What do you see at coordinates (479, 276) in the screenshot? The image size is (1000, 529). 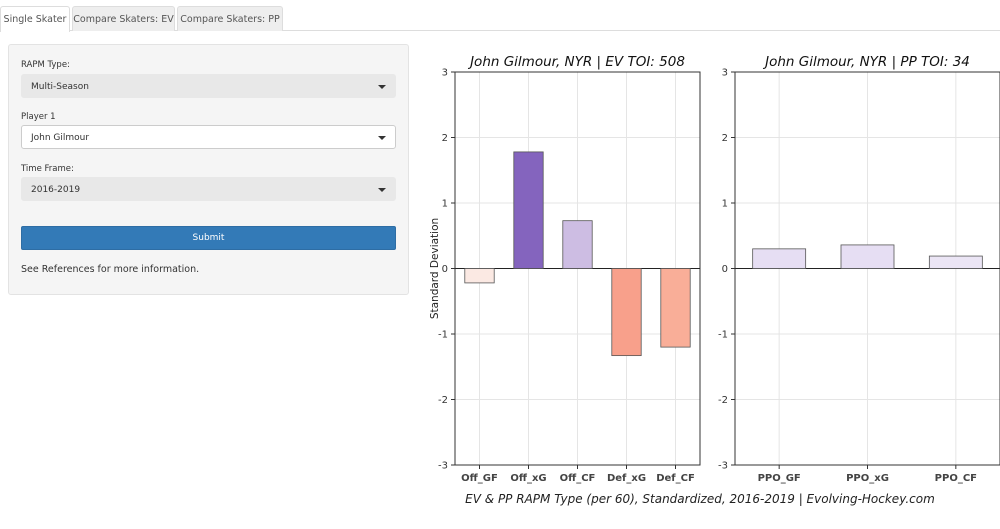 I see `bar-off-gf` at bounding box center [479, 276].